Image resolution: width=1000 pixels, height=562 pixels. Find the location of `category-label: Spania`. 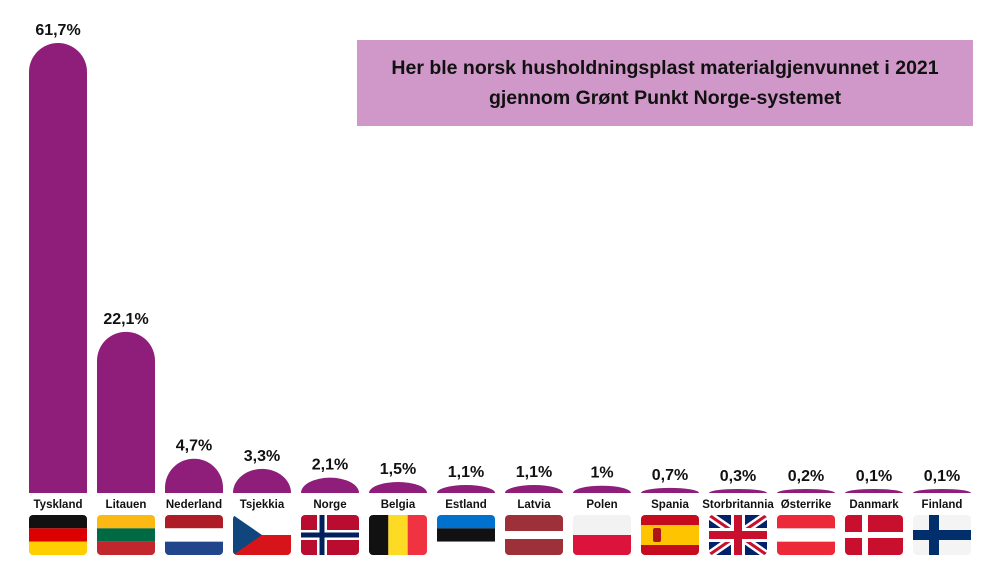

category-label: Spania is located at coordinates (670, 505).